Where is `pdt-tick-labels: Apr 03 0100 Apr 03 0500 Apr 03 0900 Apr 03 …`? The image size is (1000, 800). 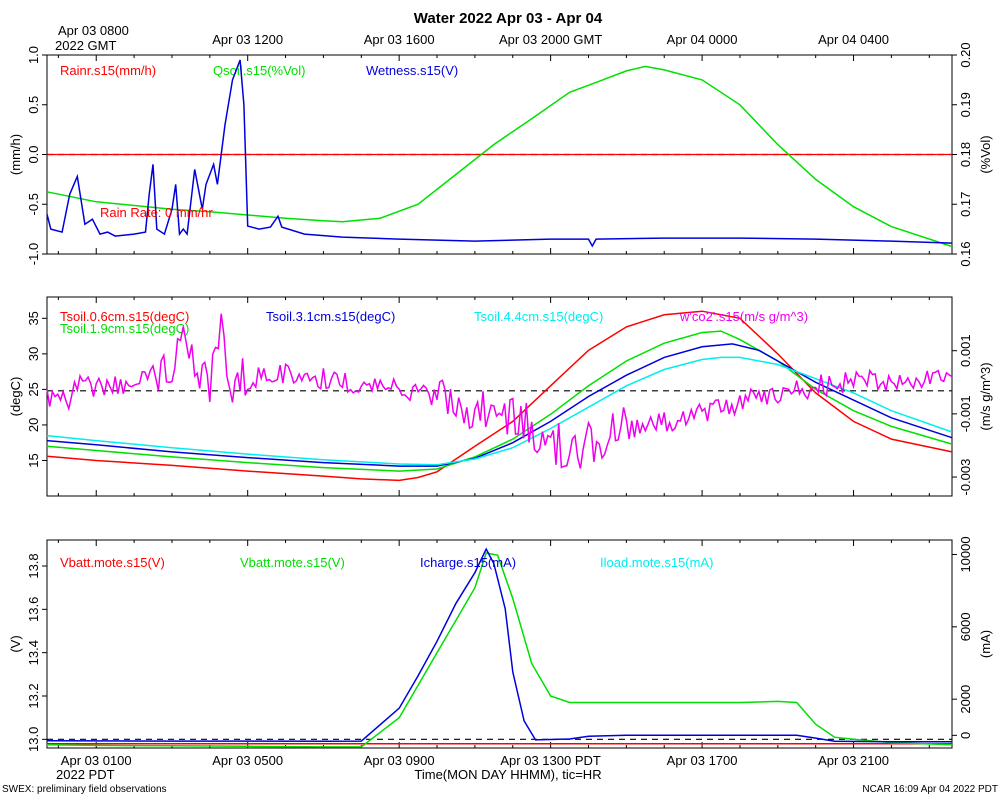
pdt-tick-labels: Apr 03 0100 Apr 03 0500 Apr 03 0900 Apr 03 … is located at coordinates (475, 760).